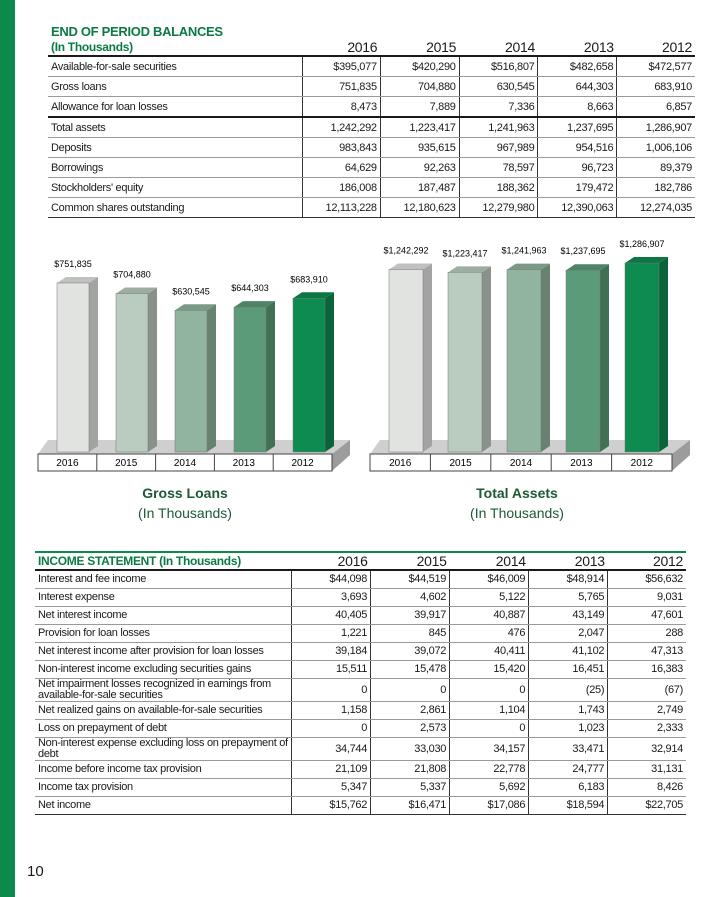 This screenshot has width=719, height=897. What do you see at coordinates (132, 275) in the screenshot?
I see `value-label: $704,880` at bounding box center [132, 275].